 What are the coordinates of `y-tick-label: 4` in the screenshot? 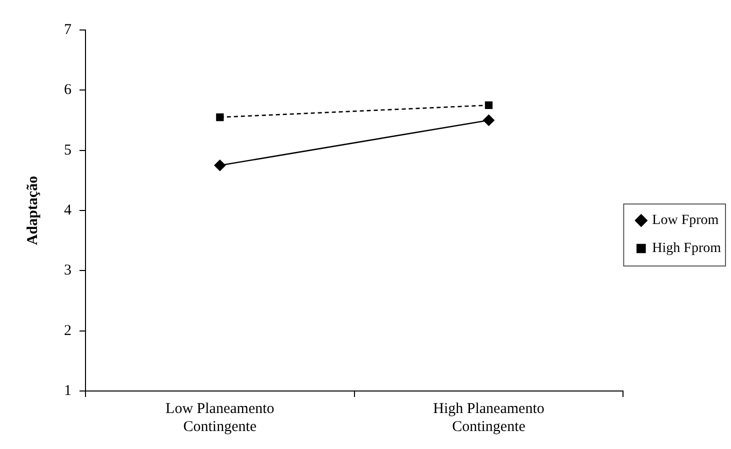 It's located at (68, 210).